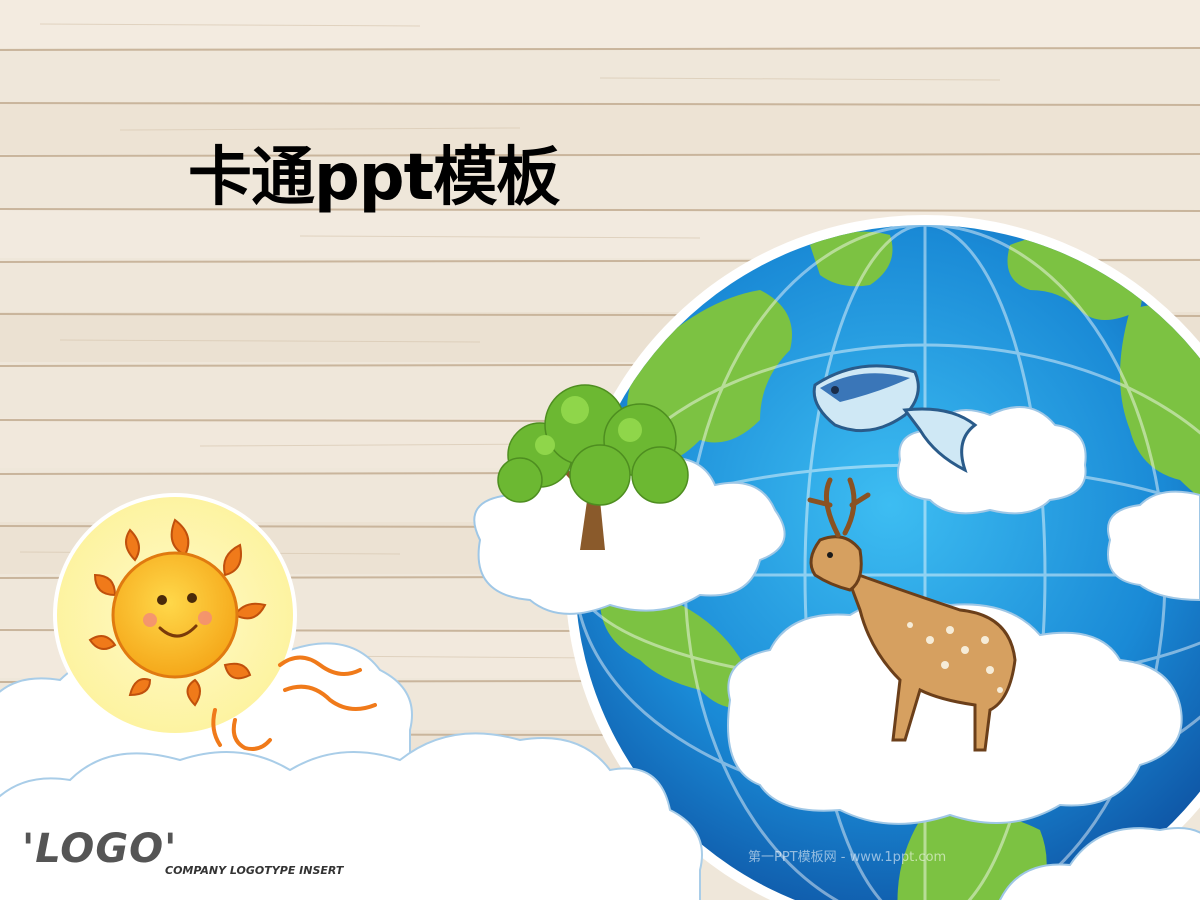 This screenshot has width=1200, height=900. I want to click on cloud-right, so click(1153, 546).